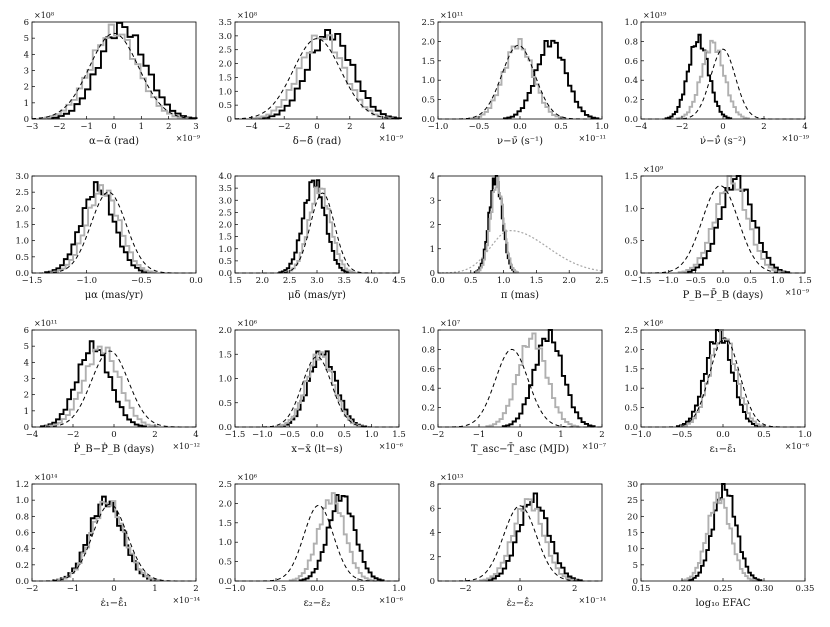  I want to click on p1-xtick-label: 2, so click(168, 127).